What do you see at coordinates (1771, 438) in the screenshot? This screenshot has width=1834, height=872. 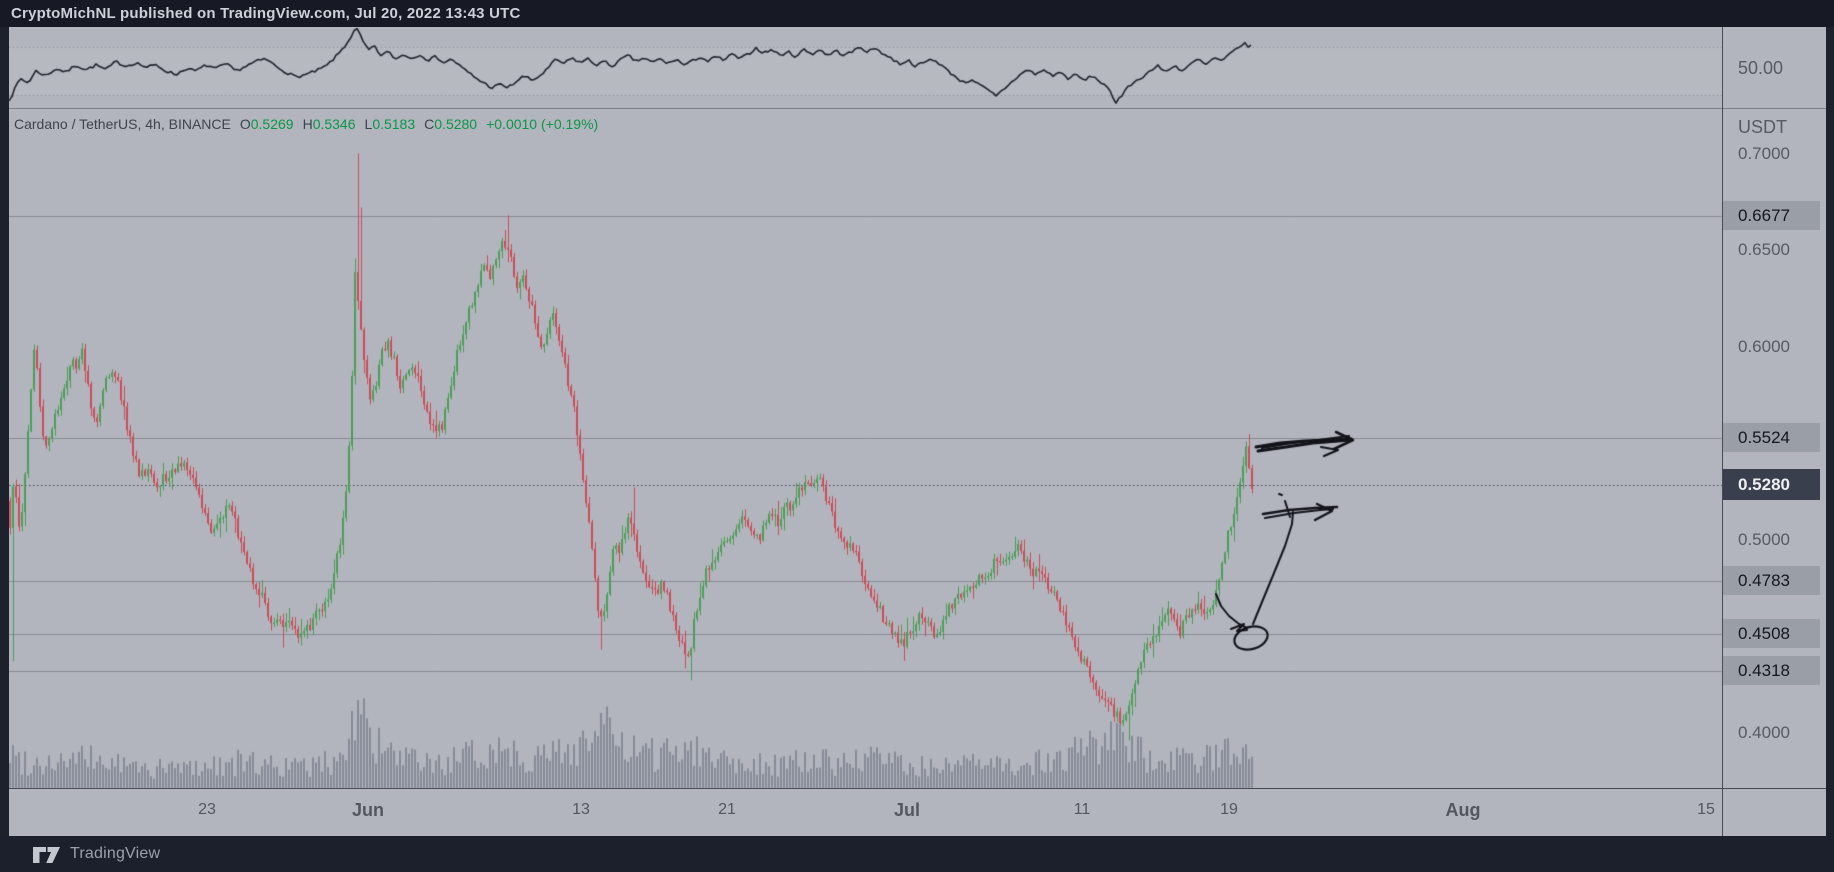 I see `price-level-badge: 0.5524` at bounding box center [1771, 438].